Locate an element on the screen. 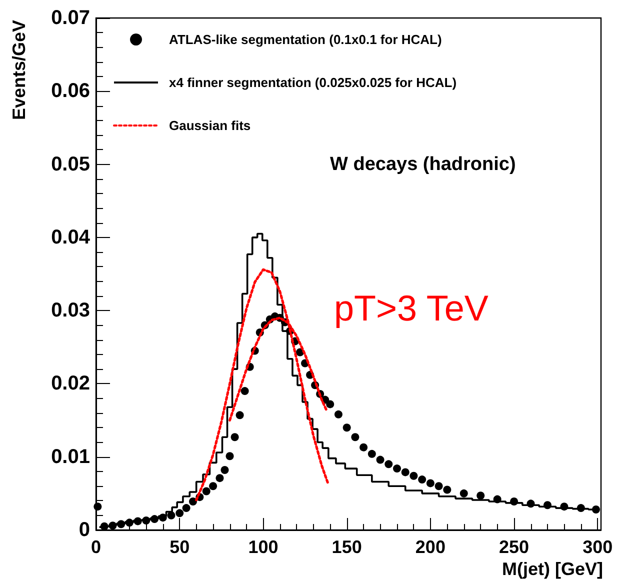  y-axis-title: Events/GeV is located at coordinates (19, 70).